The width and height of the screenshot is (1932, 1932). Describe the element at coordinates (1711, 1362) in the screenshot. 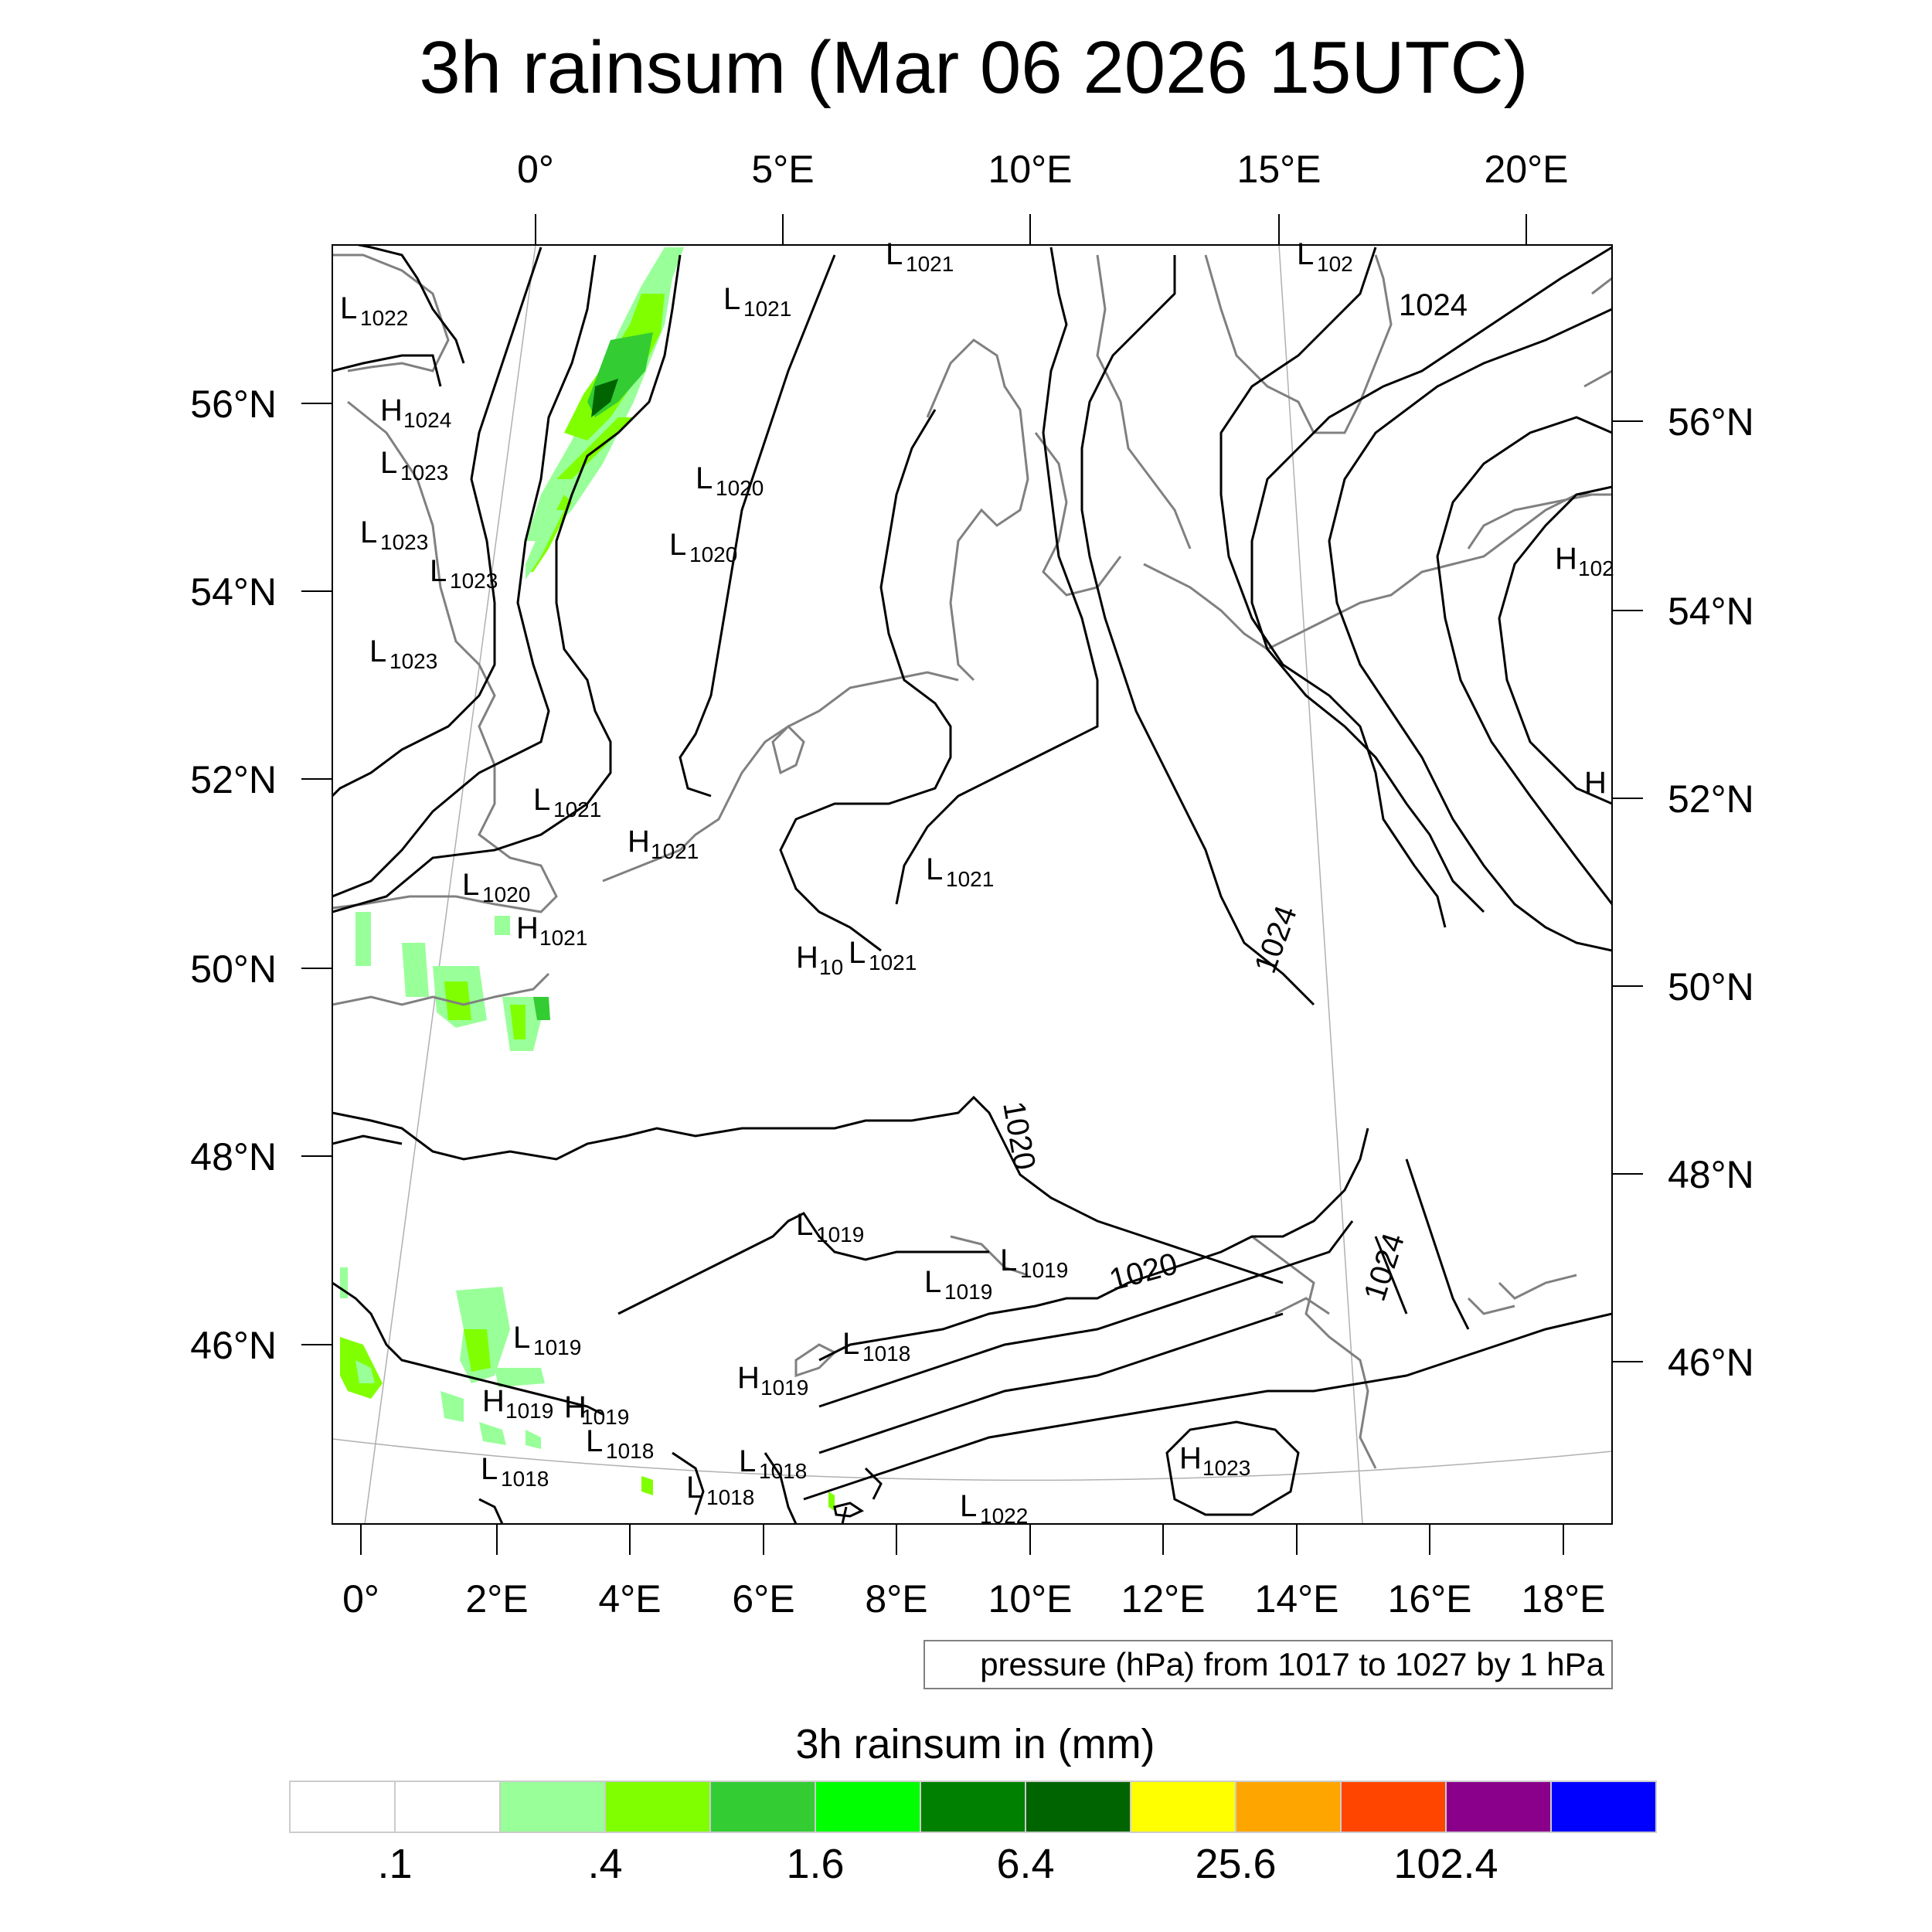

I see `right-lat-label: 46°N` at that location.